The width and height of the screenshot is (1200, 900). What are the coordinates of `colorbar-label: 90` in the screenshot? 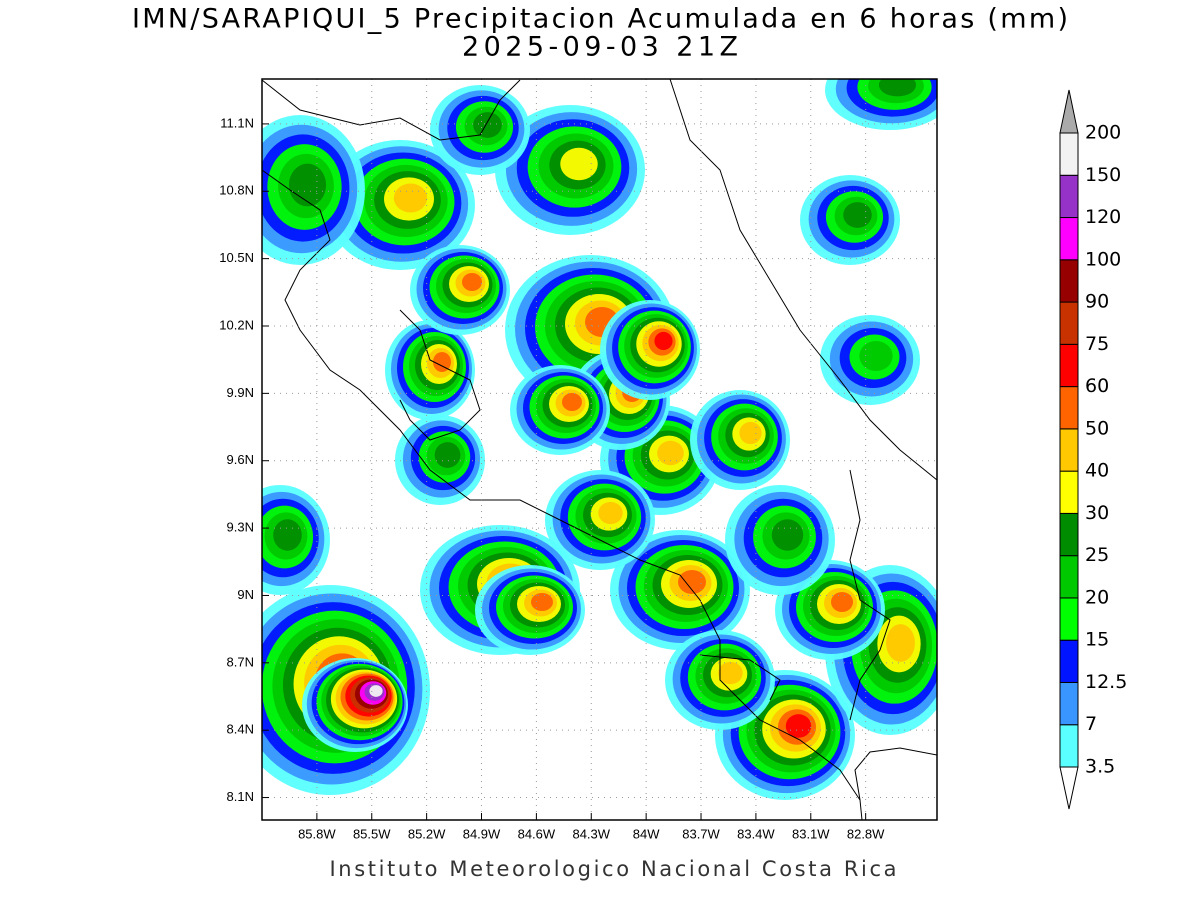 It's located at (1097, 302).